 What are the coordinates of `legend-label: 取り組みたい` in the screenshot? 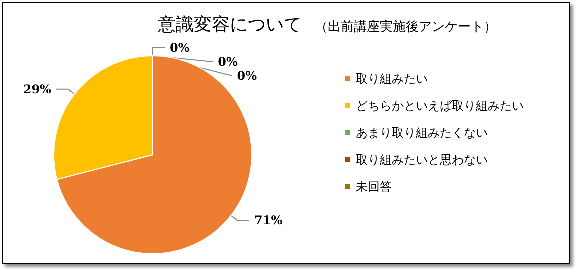 It's located at (392, 79).